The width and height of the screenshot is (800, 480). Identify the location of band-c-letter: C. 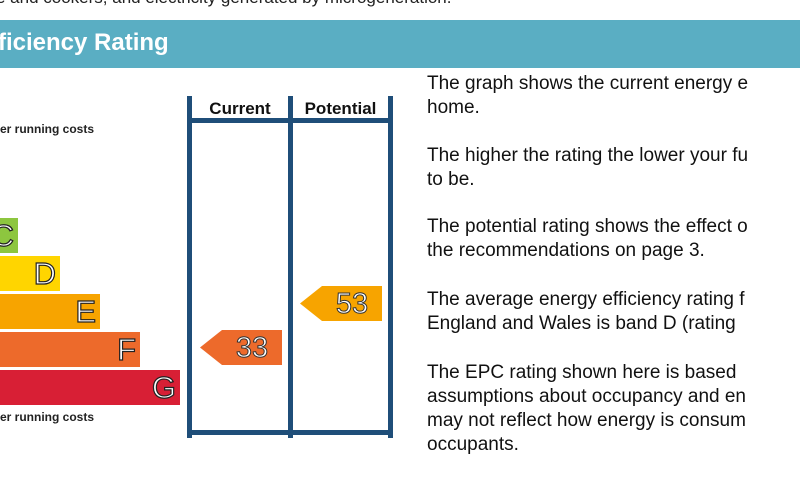
(7, 235).